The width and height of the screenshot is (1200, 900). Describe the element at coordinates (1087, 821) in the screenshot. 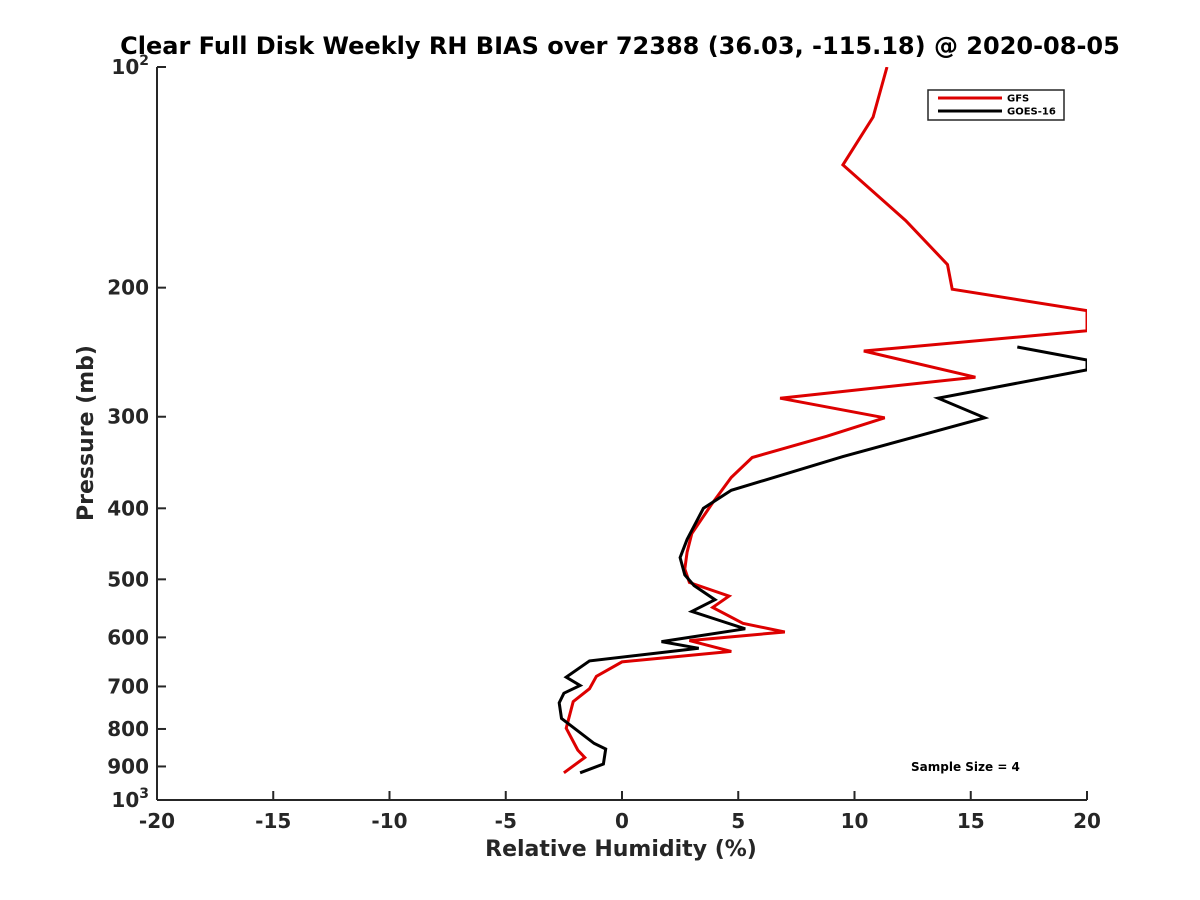

I see `x-tick-label: 20` at that location.